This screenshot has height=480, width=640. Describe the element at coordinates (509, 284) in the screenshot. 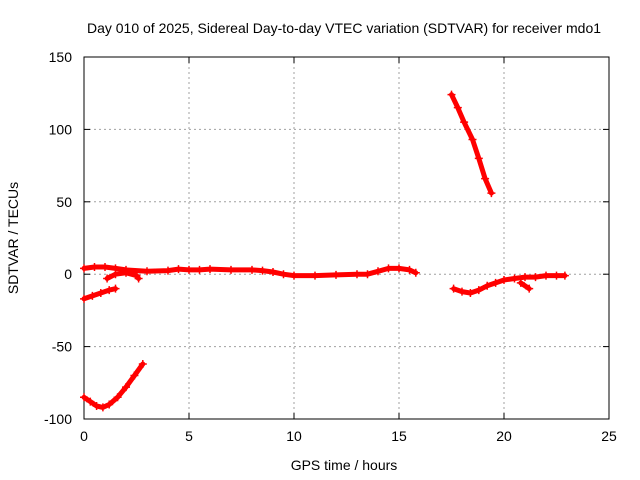

I see `series-late-track` at that location.